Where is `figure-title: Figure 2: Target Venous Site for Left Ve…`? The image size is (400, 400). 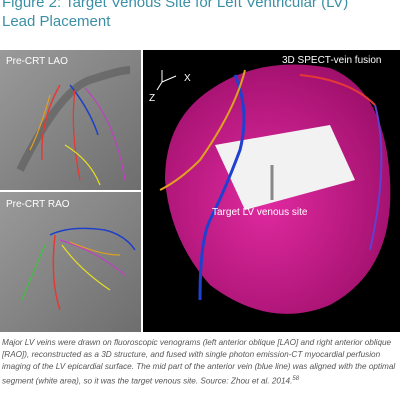 figure-title: Figure 2: Target Venous Site for Left Ve… is located at coordinates (175, 15).